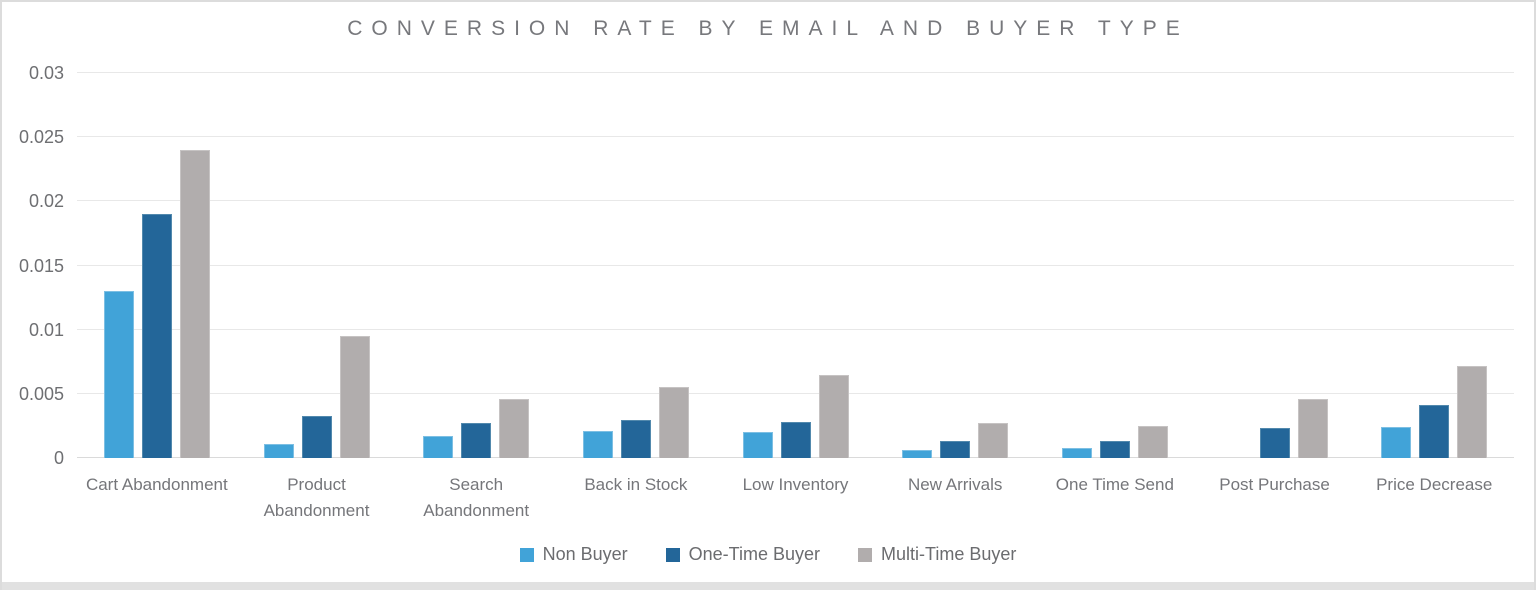  Describe the element at coordinates (955, 484) in the screenshot. I see `x-category-label: New Arrivals` at that location.